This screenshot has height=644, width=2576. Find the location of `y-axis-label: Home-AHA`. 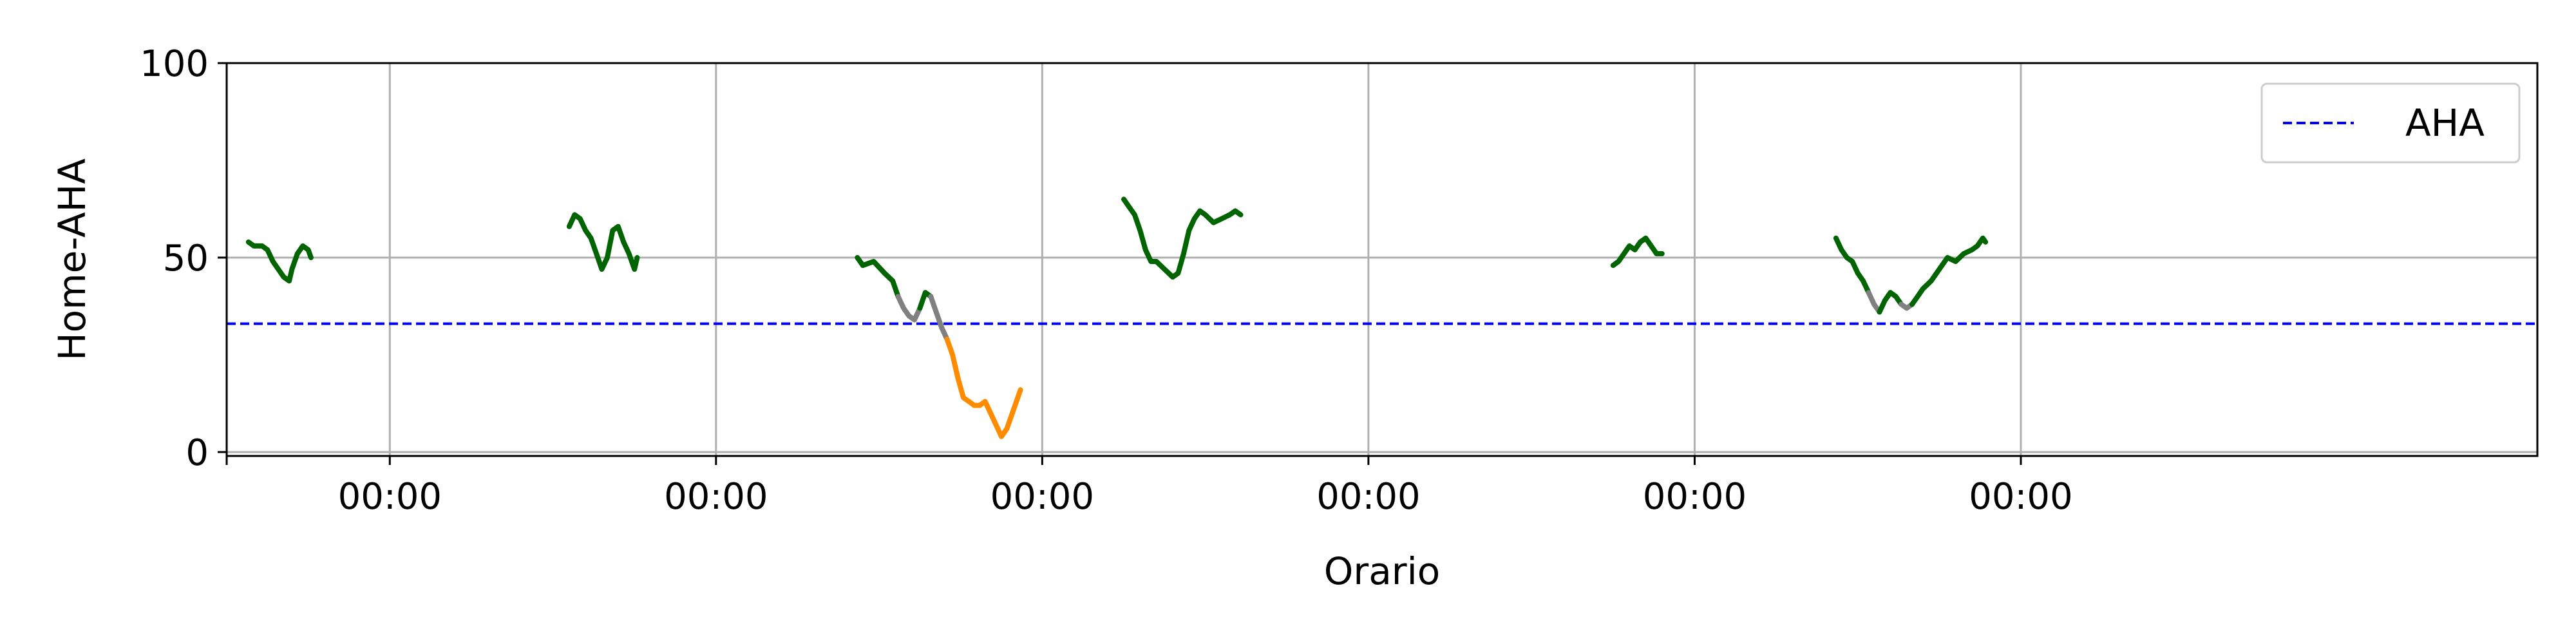

y-axis-label: Home-AHA is located at coordinates (72, 259).